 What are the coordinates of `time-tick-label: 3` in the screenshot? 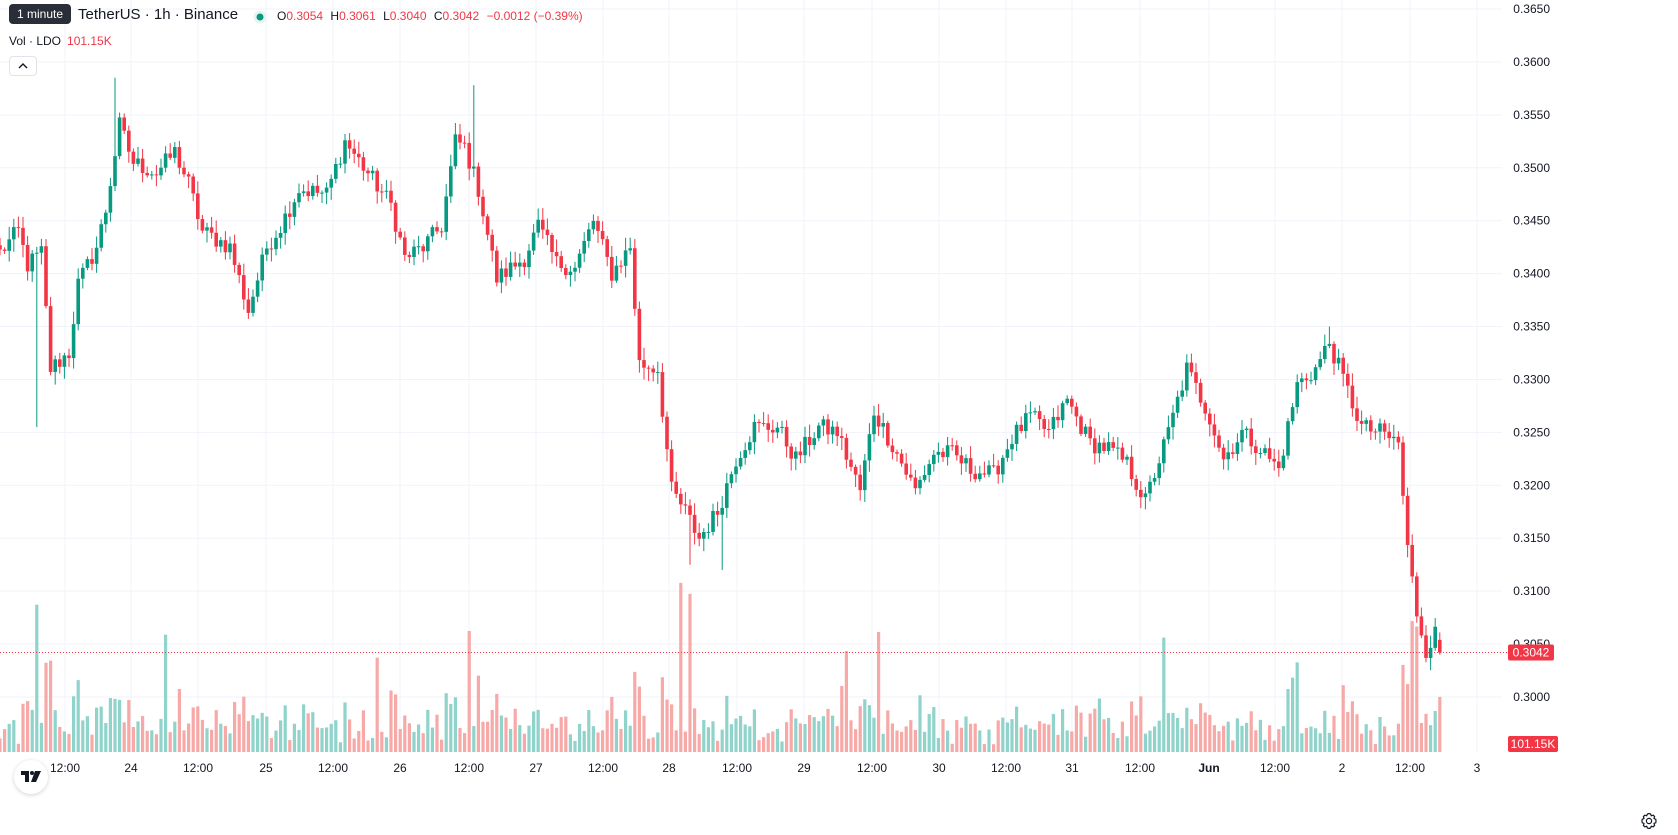 It's located at (1477, 768).